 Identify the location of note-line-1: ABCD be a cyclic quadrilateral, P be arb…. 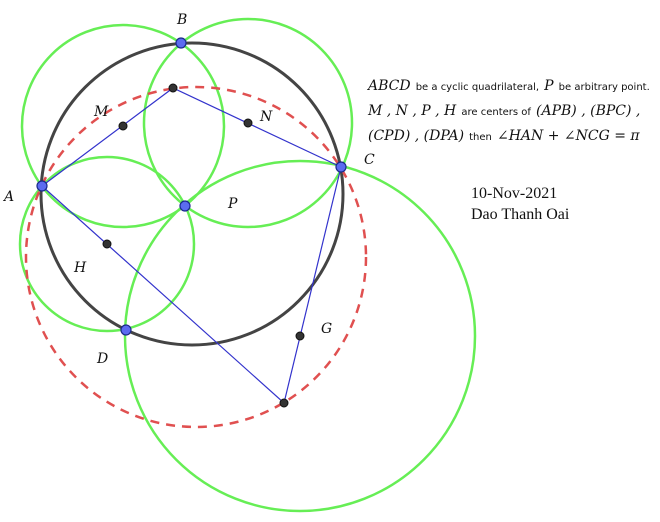
(513, 86).